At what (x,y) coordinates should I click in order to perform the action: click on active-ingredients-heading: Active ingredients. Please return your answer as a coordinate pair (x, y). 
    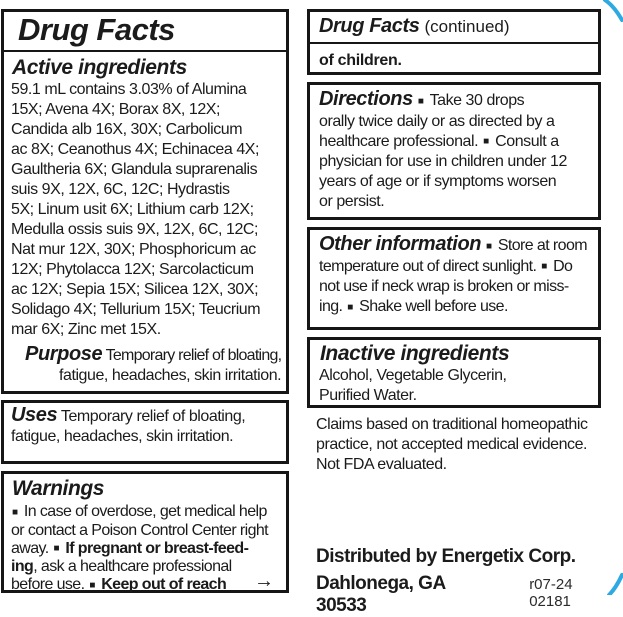
    Looking at the image, I should click on (99, 67).